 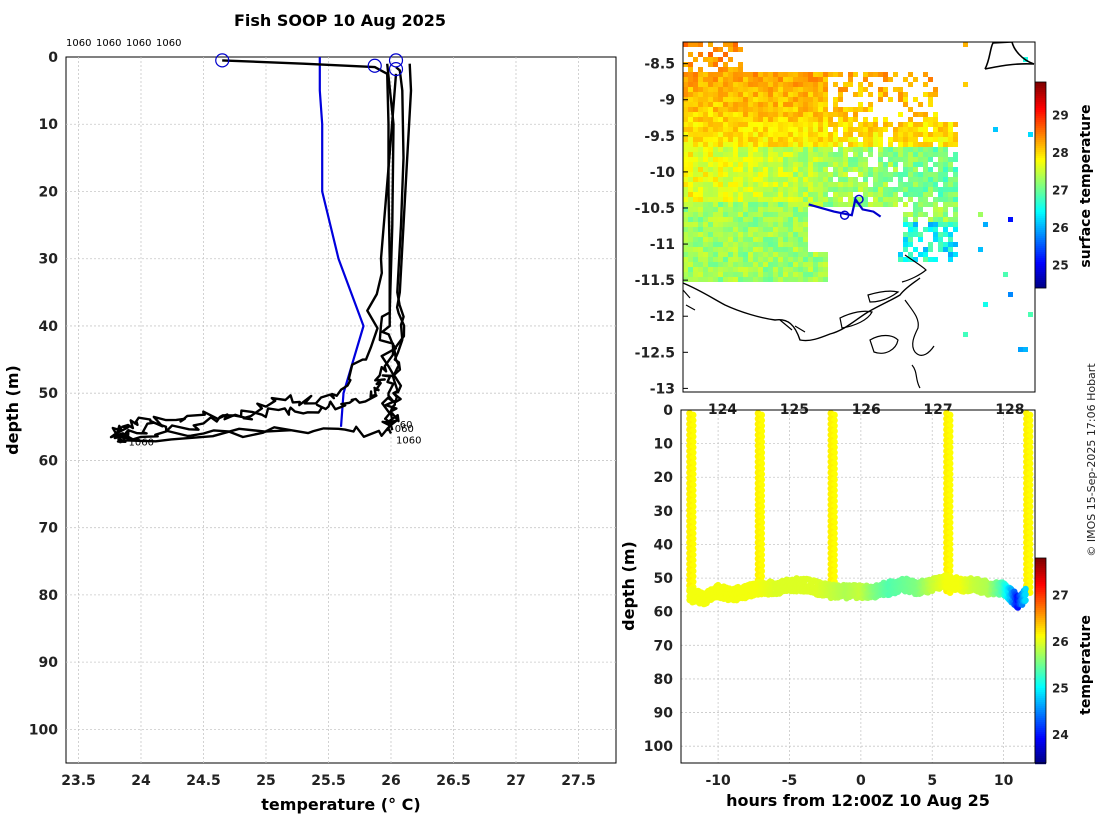 What do you see at coordinates (203, 781) in the screenshot?
I see `profile-xtick-label: 24.5` at bounding box center [203, 781].